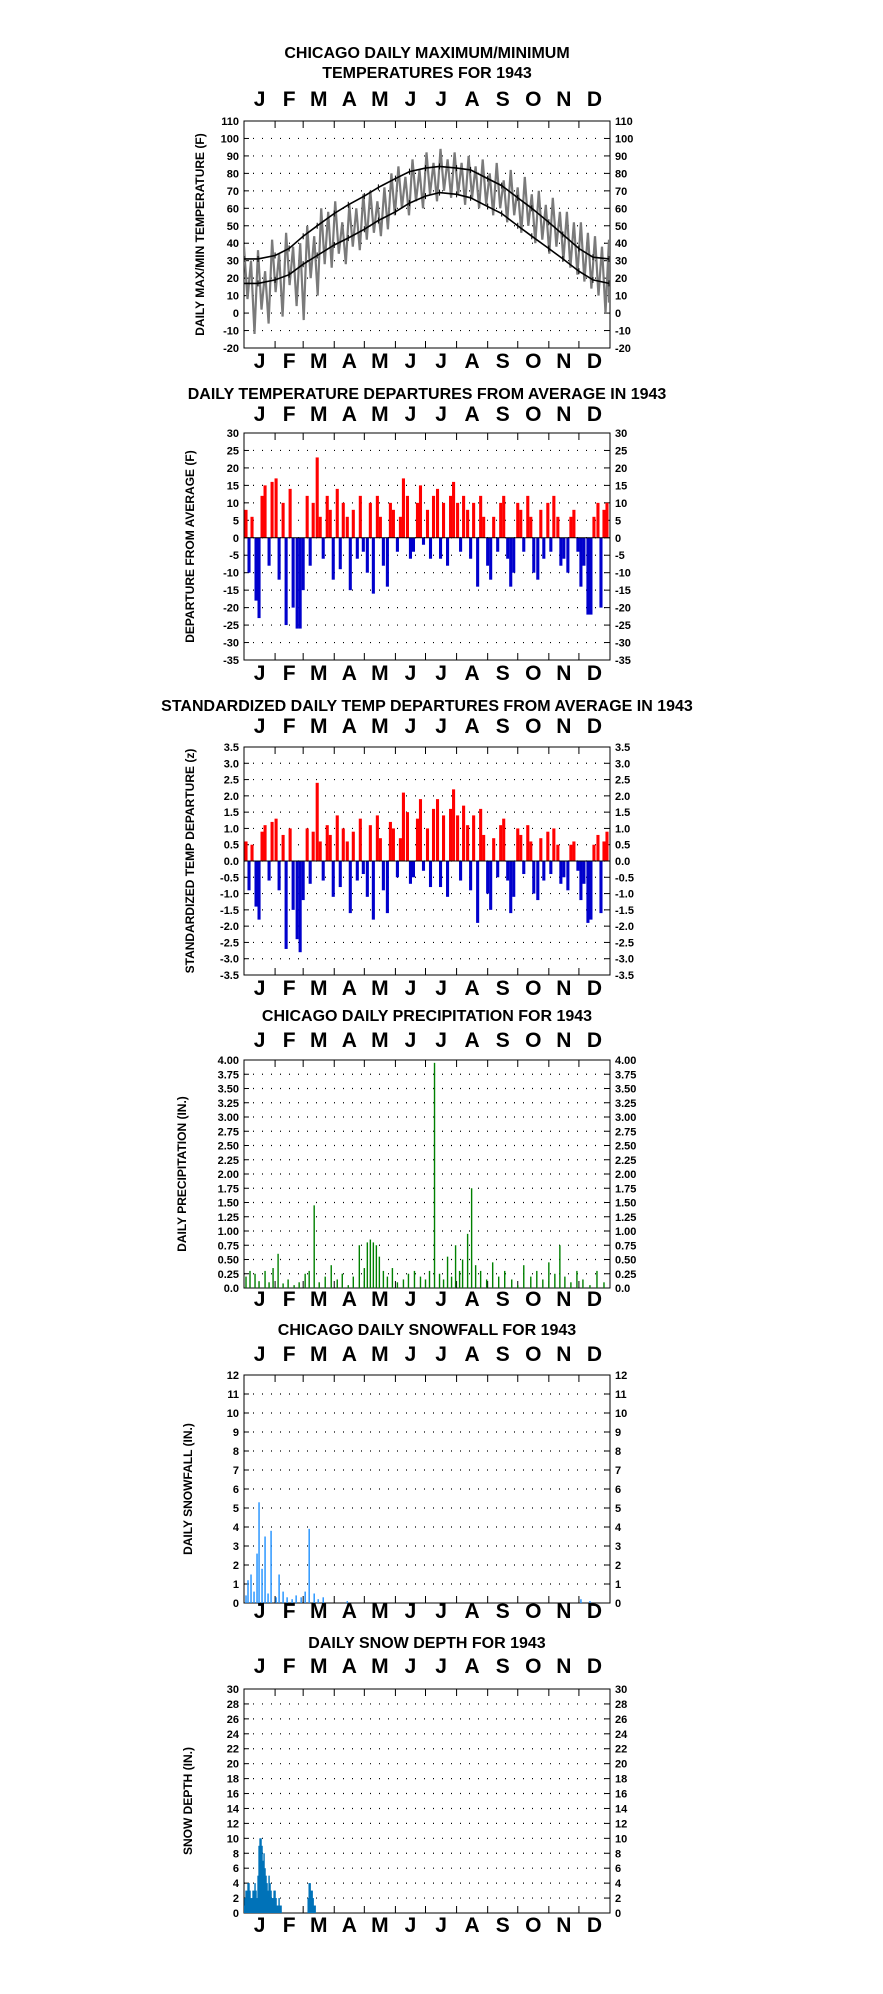 This screenshot has width=883, height=1994. What do you see at coordinates (233, 451) in the screenshot?
I see `y-tick-label-left: 25` at bounding box center [233, 451].